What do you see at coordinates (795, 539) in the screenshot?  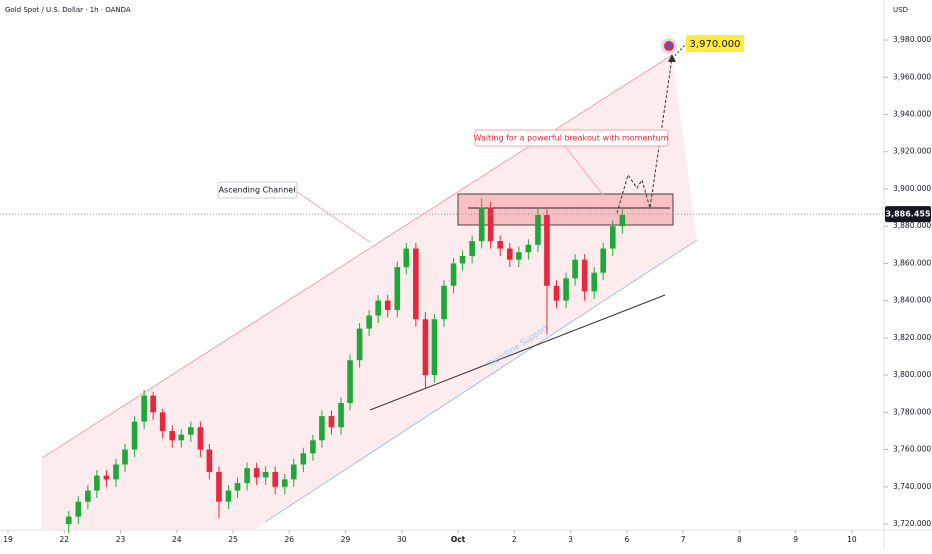 I see `x-tick-label: 9` at bounding box center [795, 539].